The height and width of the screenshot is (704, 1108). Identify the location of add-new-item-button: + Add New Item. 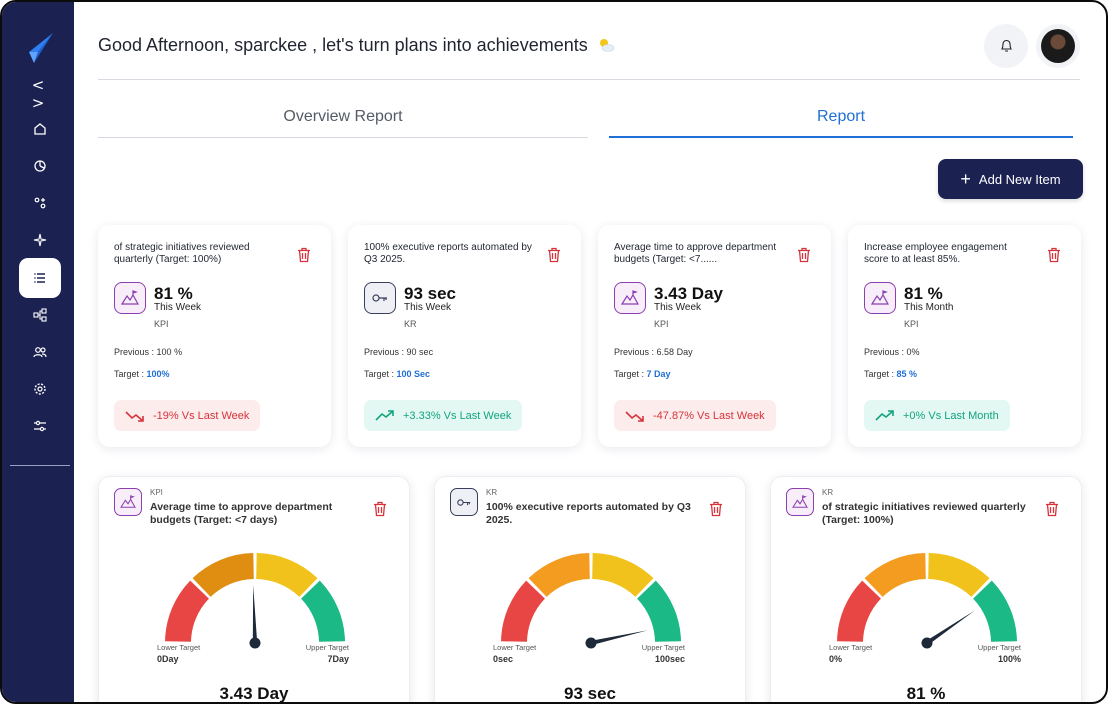
(1010, 179).